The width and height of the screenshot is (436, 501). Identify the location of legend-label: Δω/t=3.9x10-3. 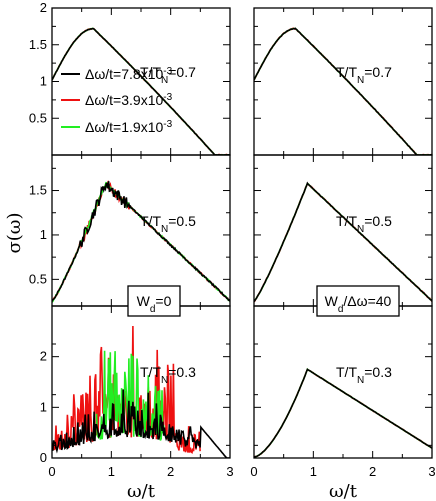
(129, 100).